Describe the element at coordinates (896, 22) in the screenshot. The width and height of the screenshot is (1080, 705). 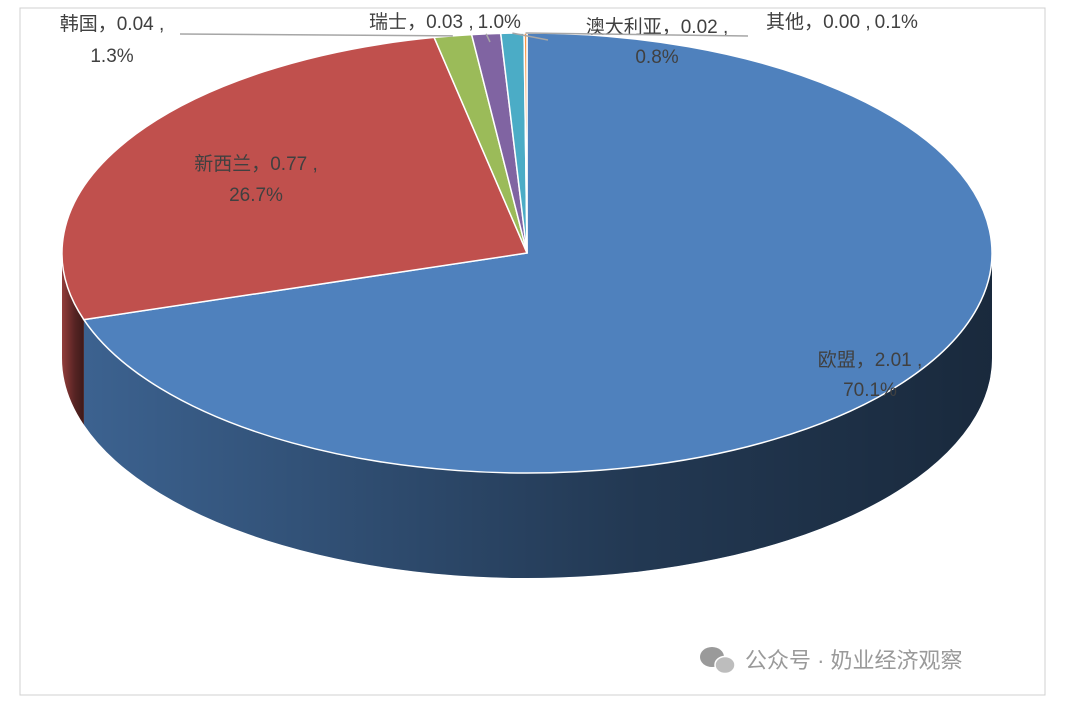
I see `label-percent: 0.1%` at that location.